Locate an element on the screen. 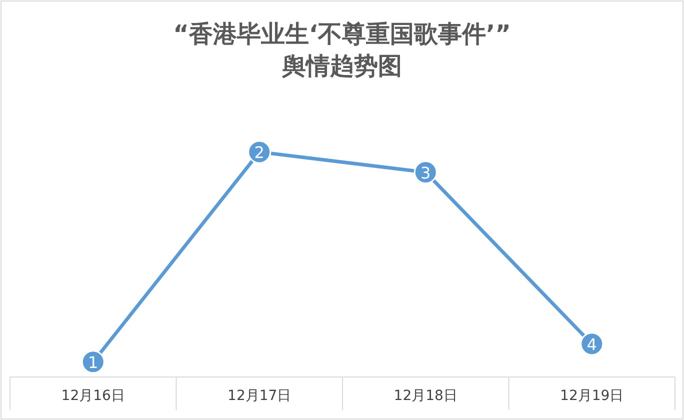  x-tick-label: 12月18日 is located at coordinates (426, 396).